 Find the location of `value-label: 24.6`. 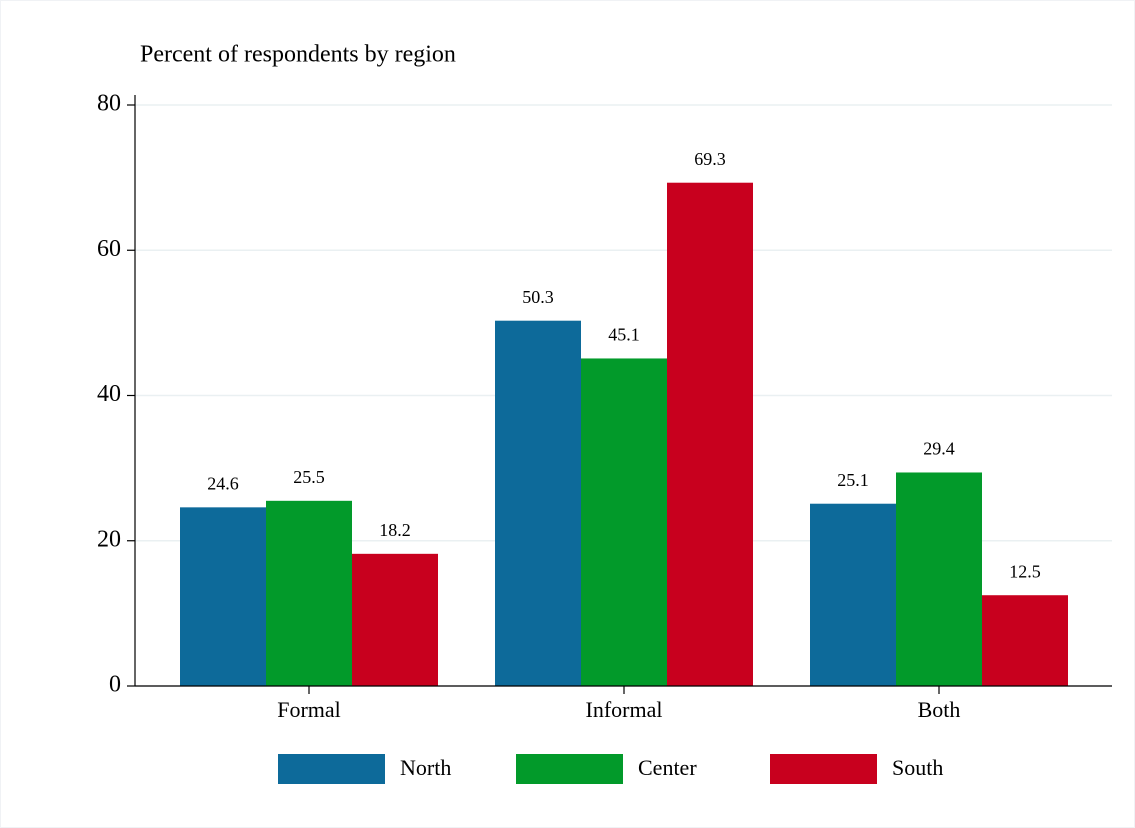

value-label: 24.6 is located at coordinates (223, 483).